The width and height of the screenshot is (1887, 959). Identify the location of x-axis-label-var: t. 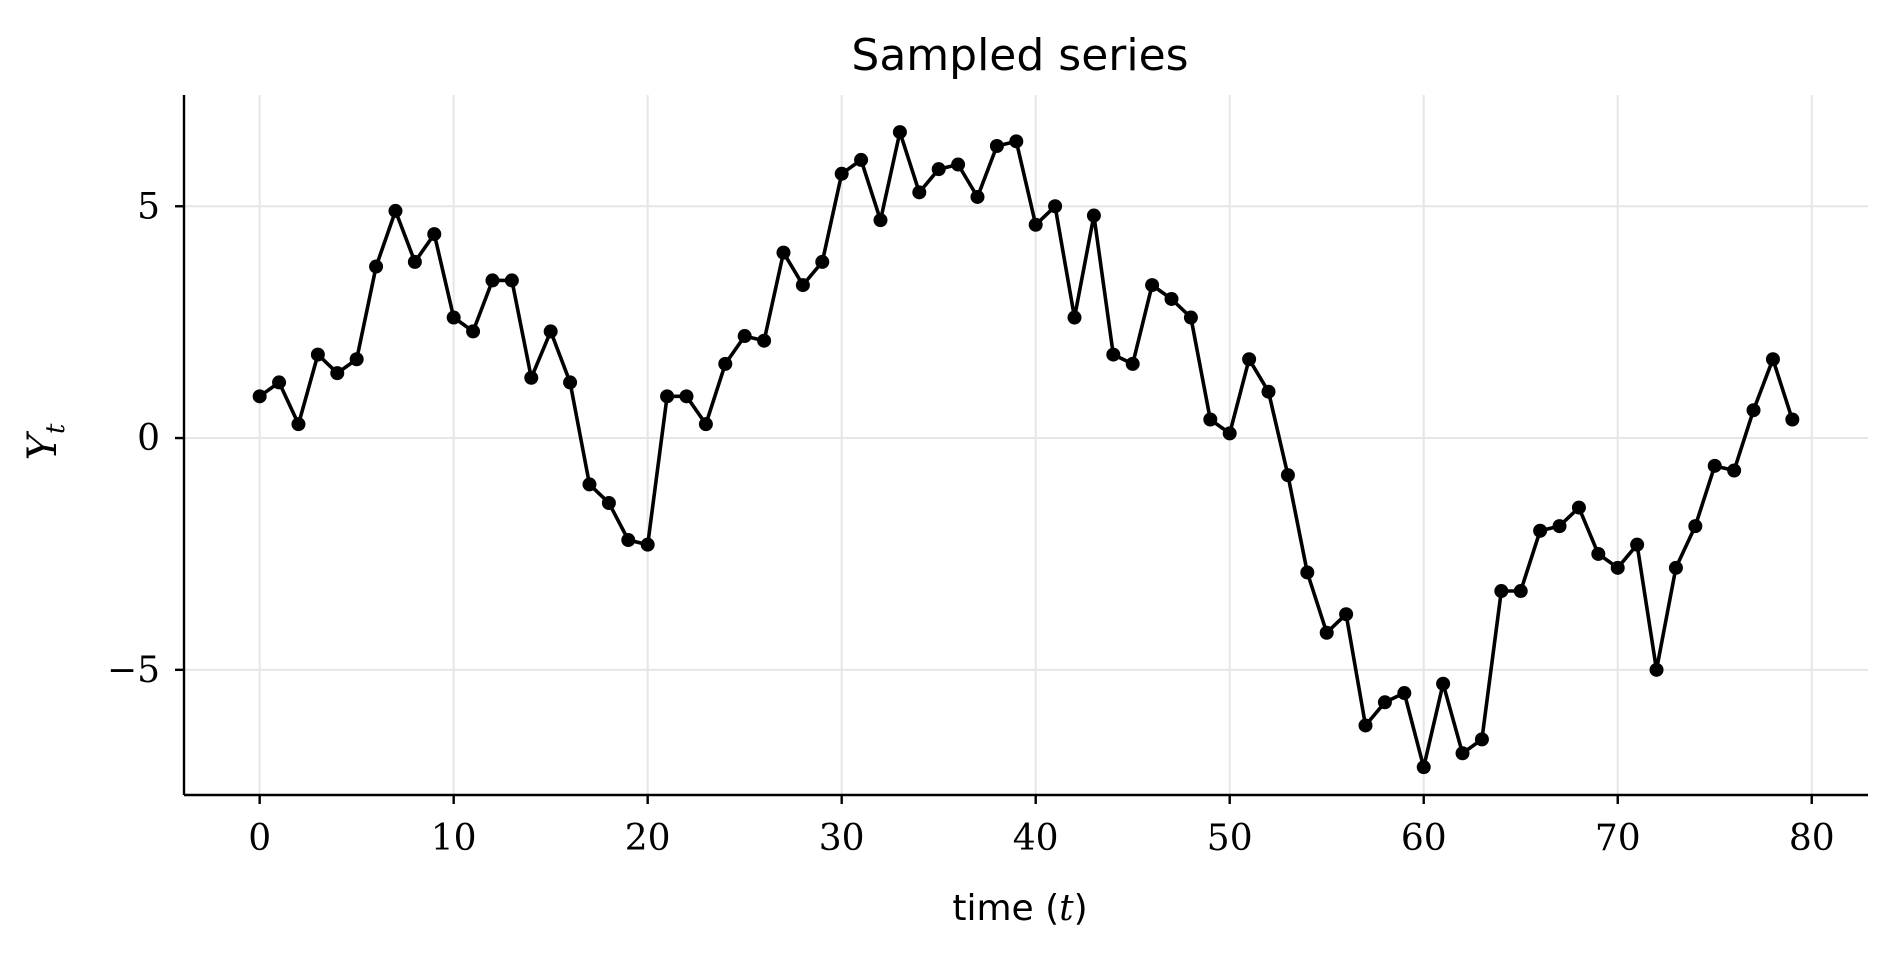
(1066, 908).